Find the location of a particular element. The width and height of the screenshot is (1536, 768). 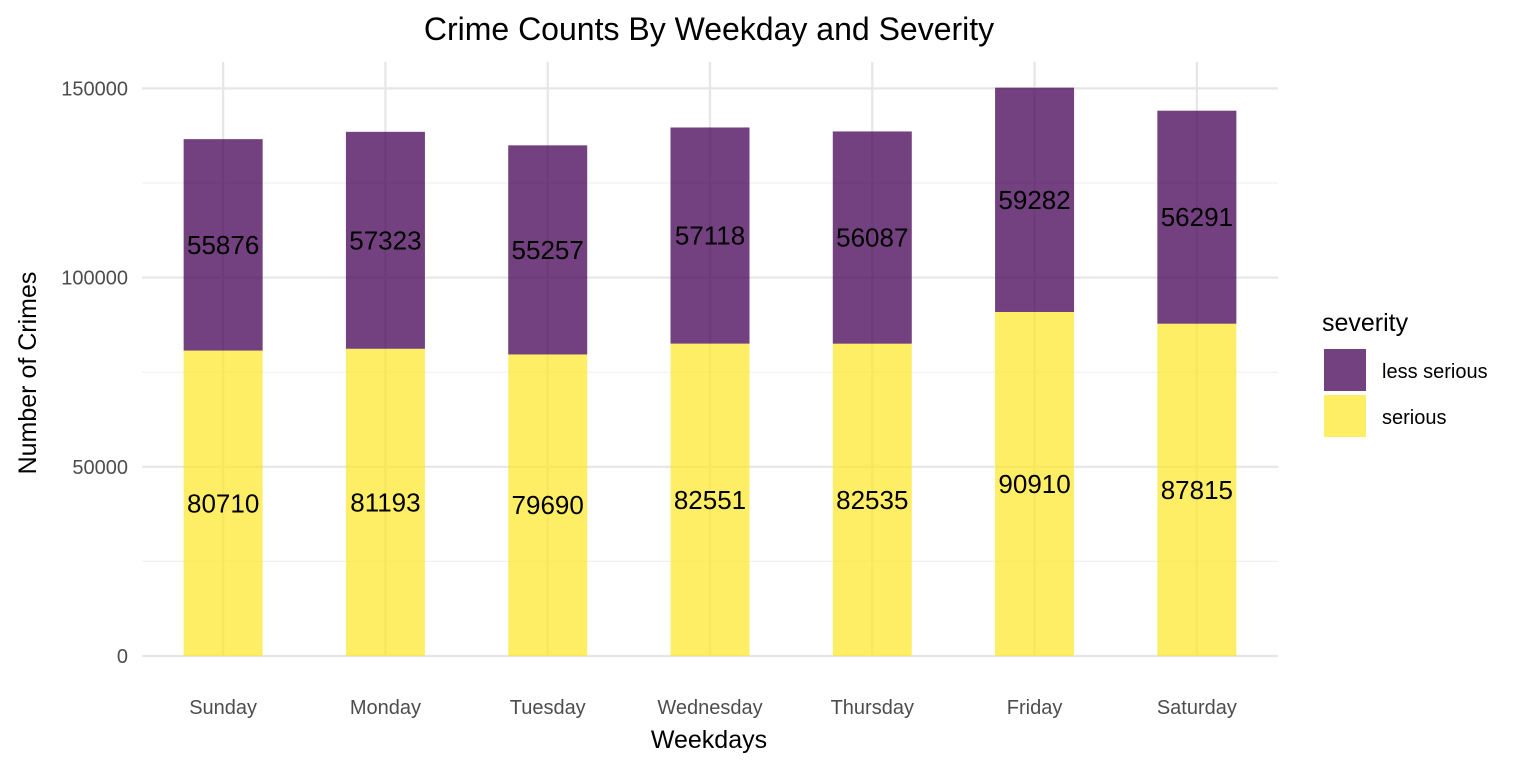

data-label-serious: 87815 is located at coordinates (1197, 490).